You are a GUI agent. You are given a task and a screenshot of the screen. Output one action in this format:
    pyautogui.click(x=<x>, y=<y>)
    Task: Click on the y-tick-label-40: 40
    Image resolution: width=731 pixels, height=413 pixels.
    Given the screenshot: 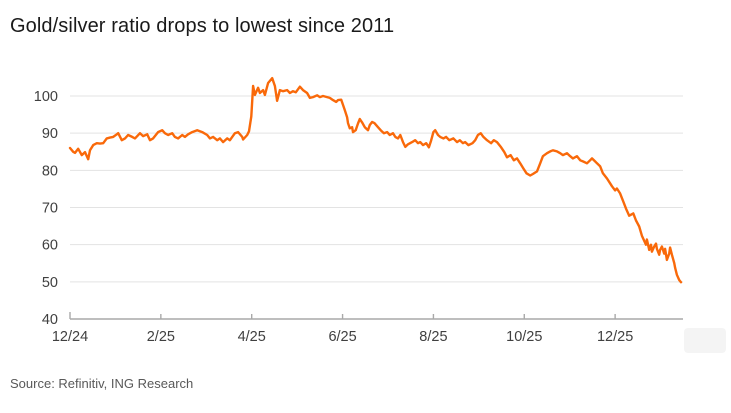 What is the action you would take?
    pyautogui.click(x=50, y=320)
    